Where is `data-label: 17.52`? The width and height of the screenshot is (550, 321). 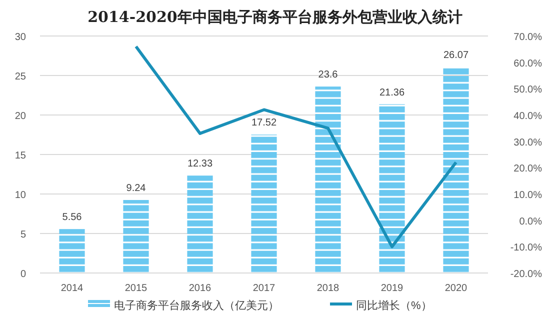 data-label: 17.52 is located at coordinates (264, 123).